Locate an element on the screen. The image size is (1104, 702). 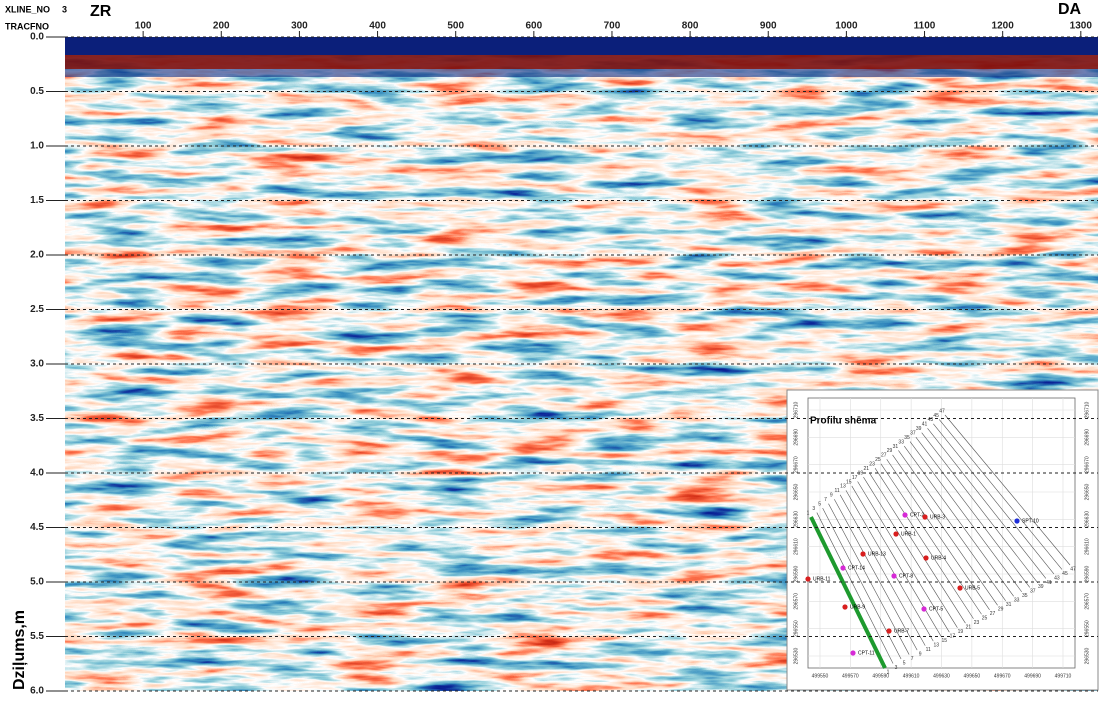
profile-number: 39 is located at coordinates (919, 429).